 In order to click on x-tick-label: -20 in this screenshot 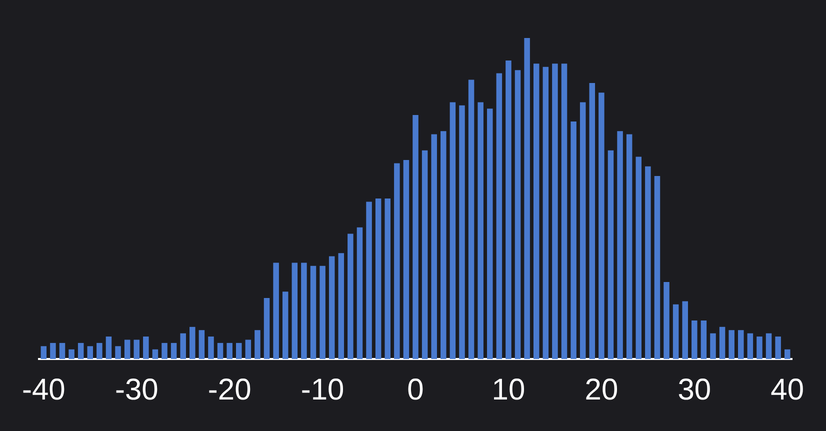, I will do `click(230, 389)`.